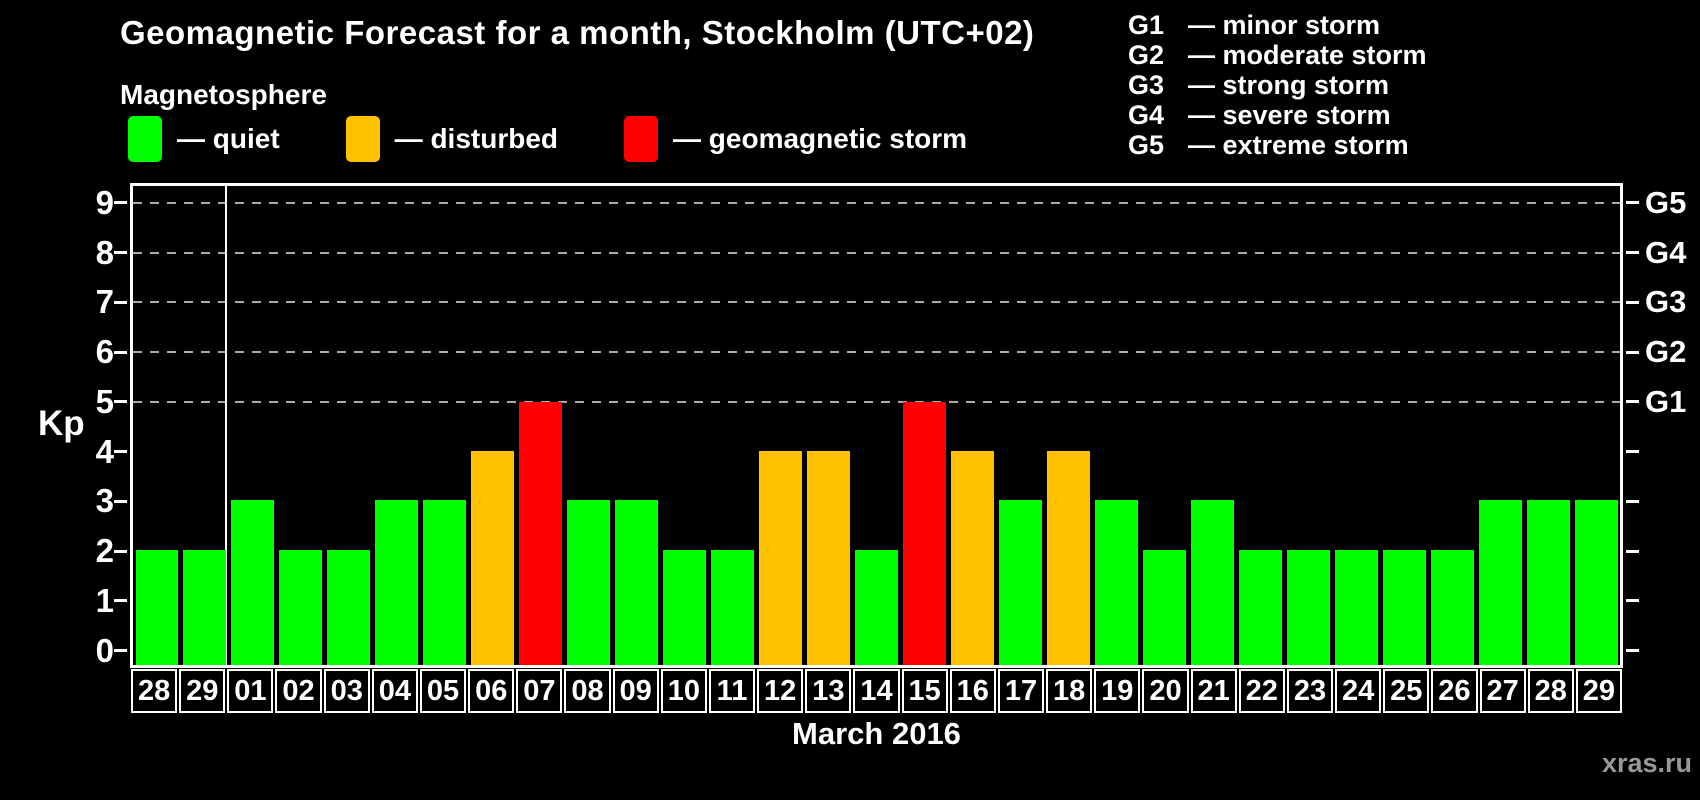 The width and height of the screenshot is (1700, 800). I want to click on g-legend-desc: — severe storm, so click(1289, 115).